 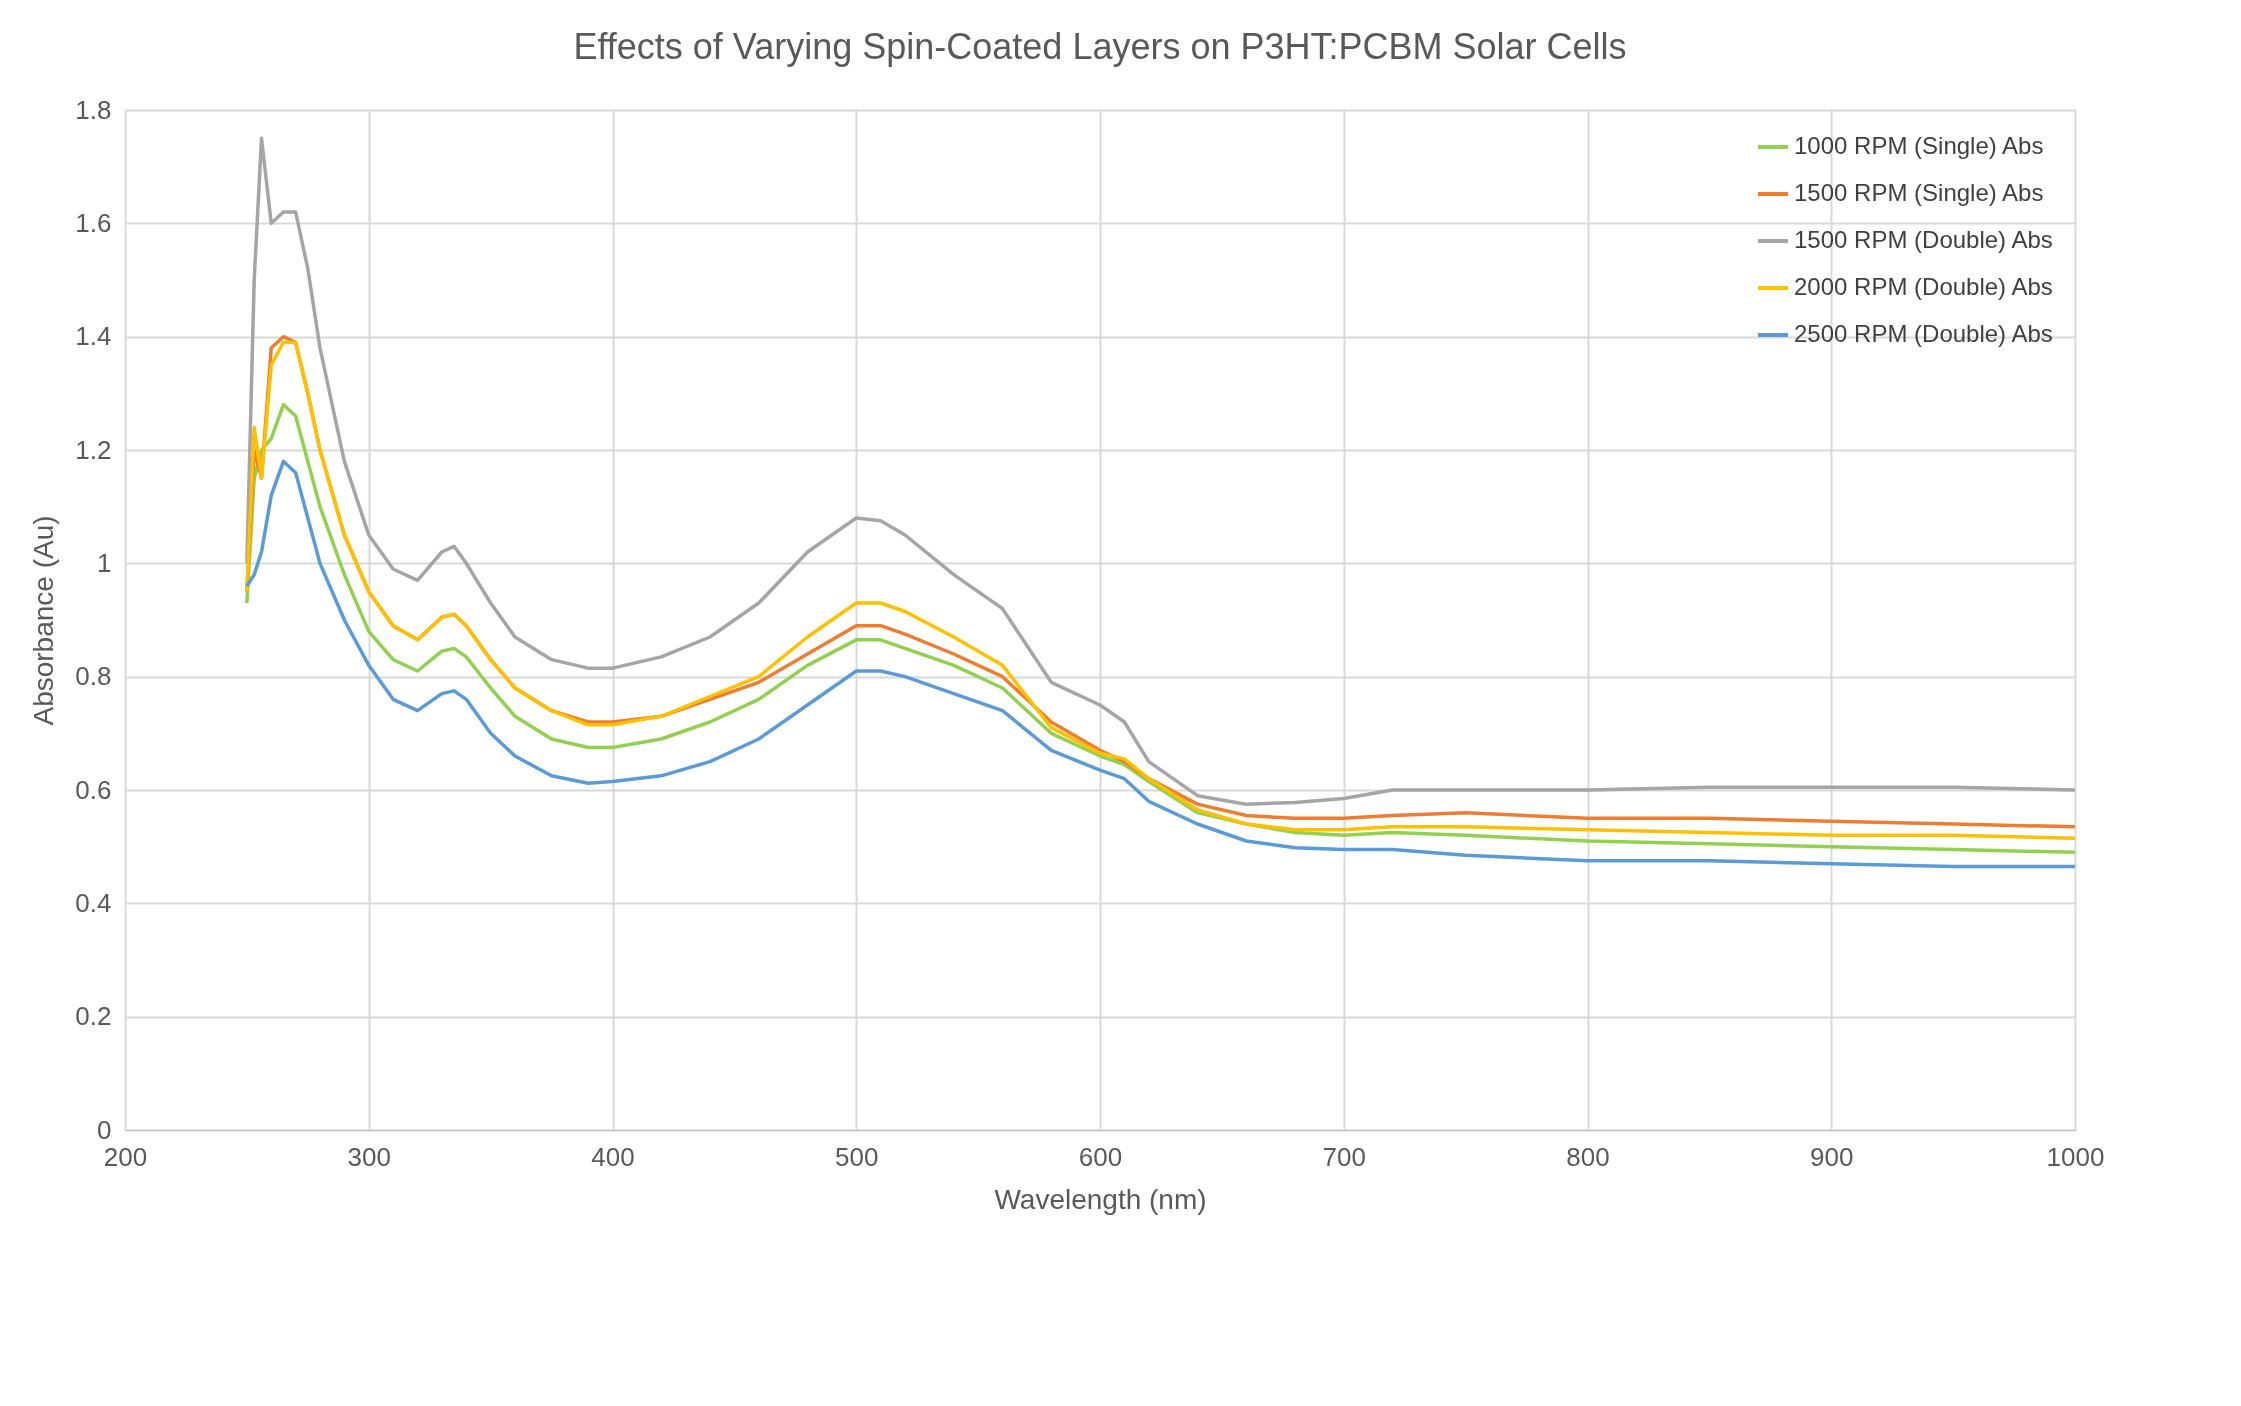 What do you see at coordinates (369, 1156) in the screenshot?
I see `x-tick-label: 300` at bounding box center [369, 1156].